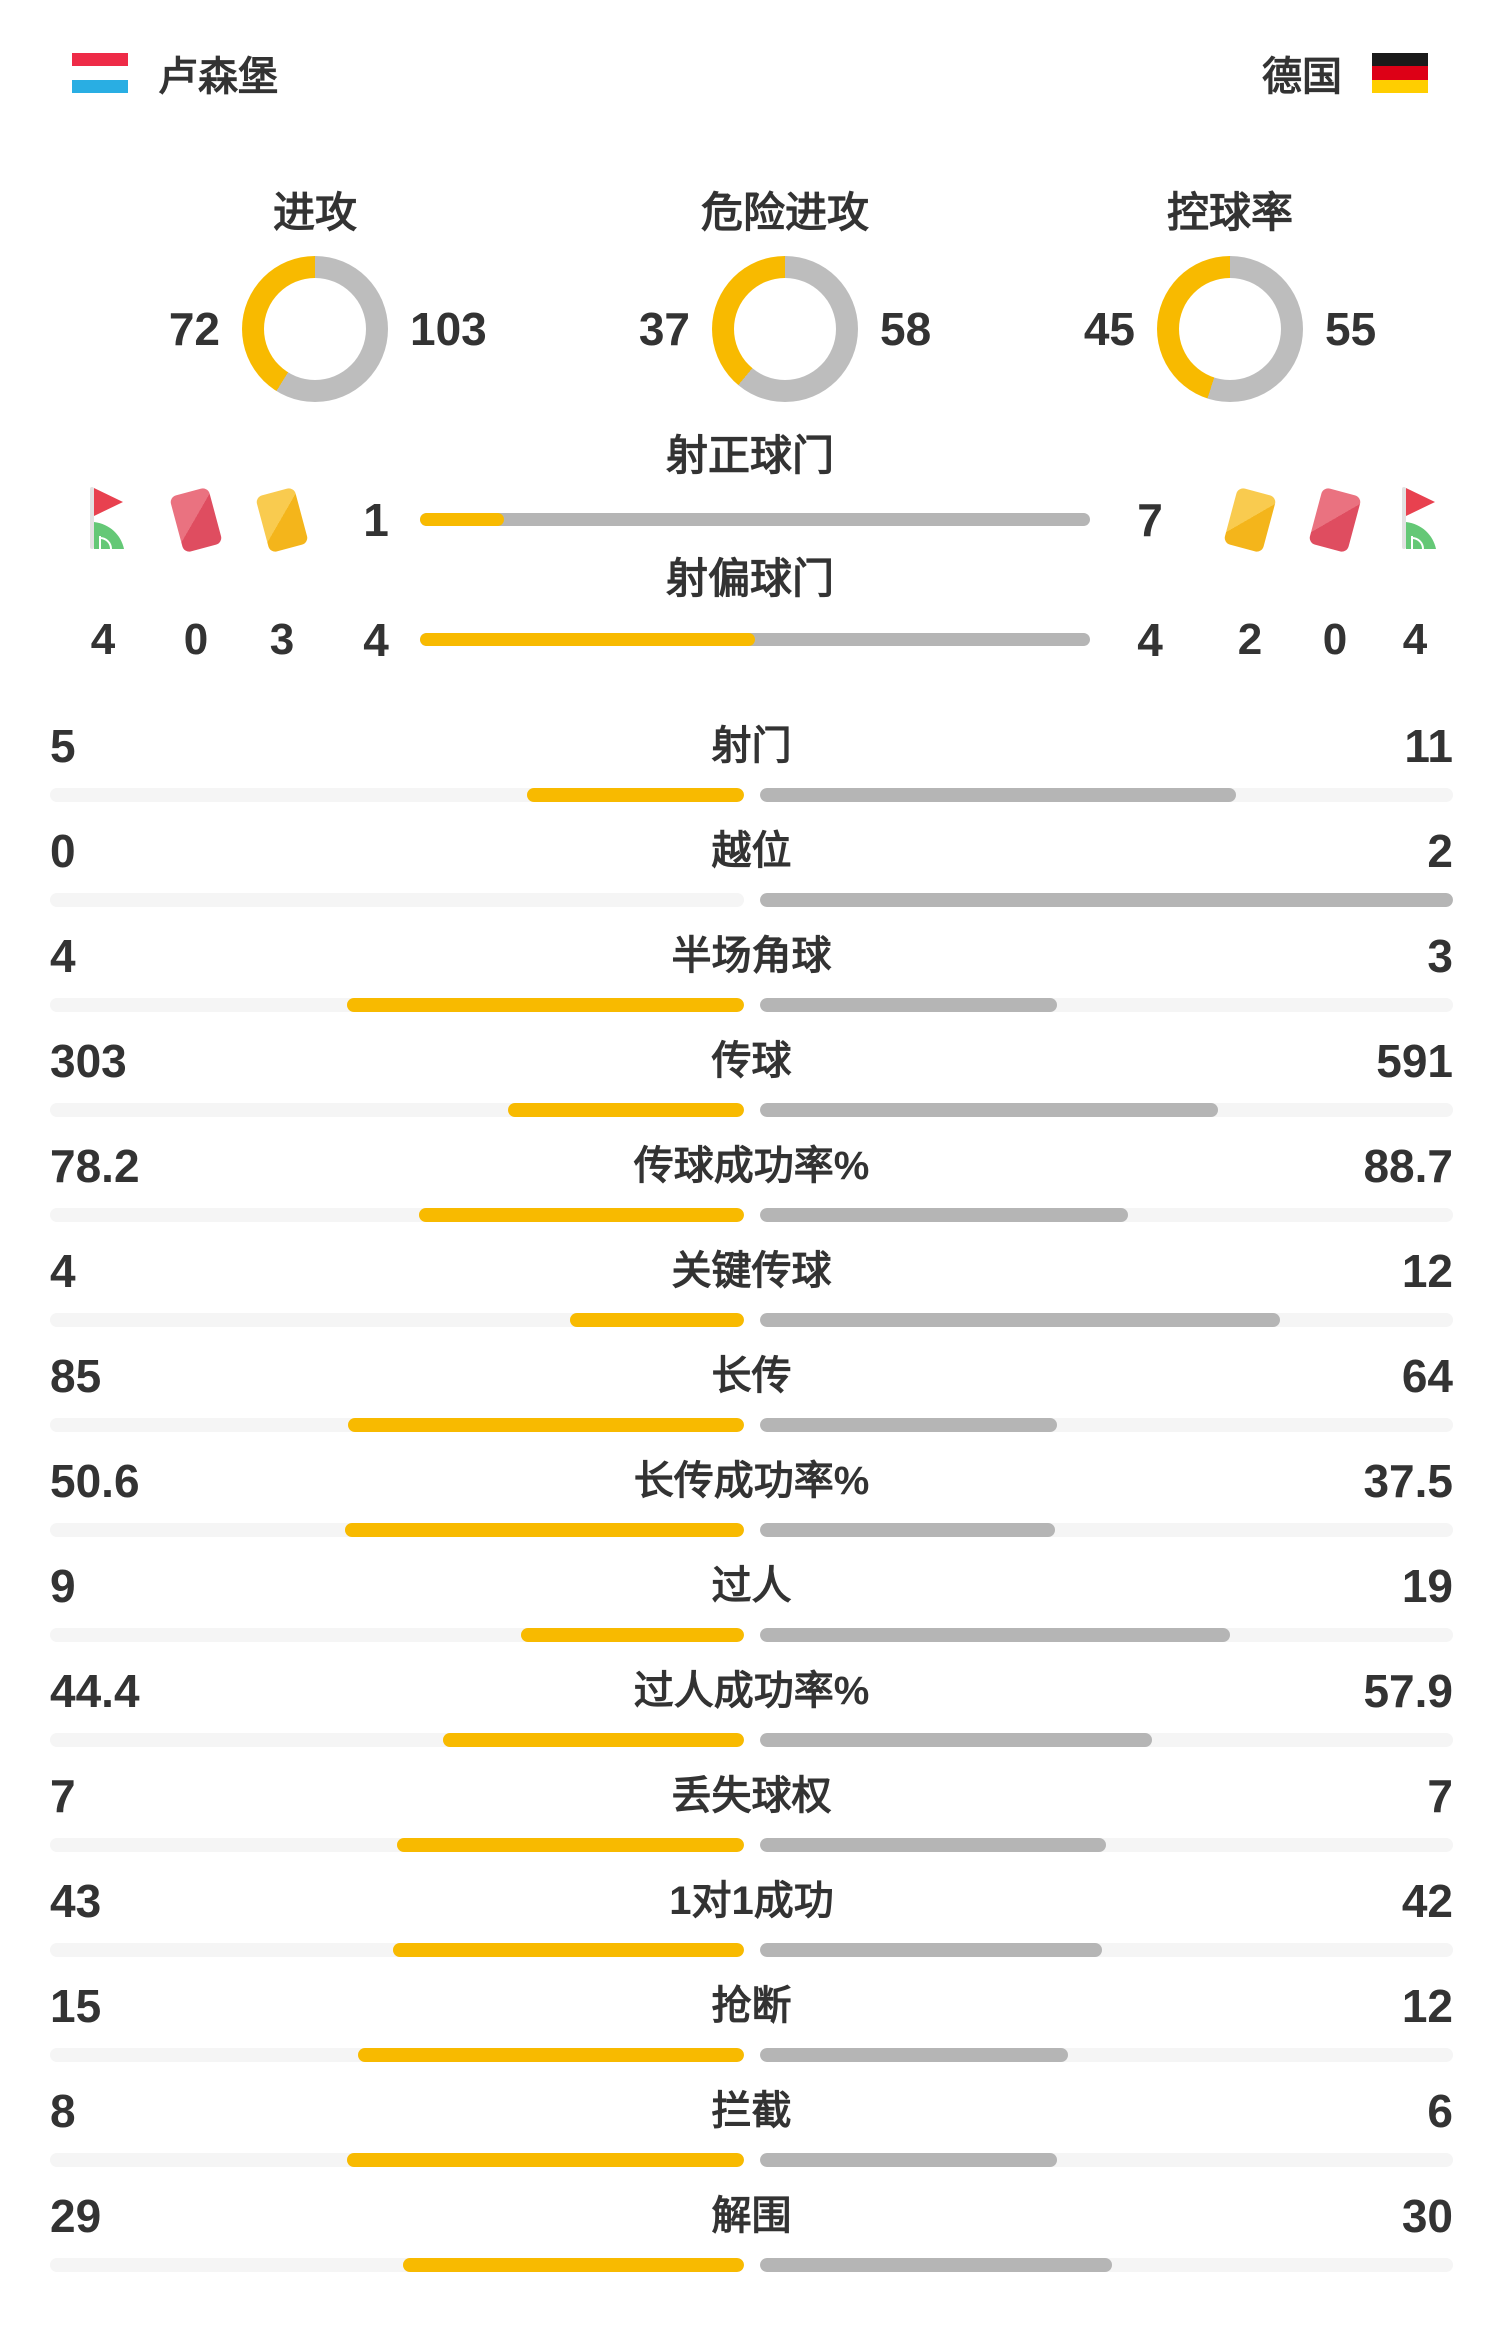  Describe the element at coordinates (315, 329) in the screenshot. I see `attack-donut-chart` at that location.